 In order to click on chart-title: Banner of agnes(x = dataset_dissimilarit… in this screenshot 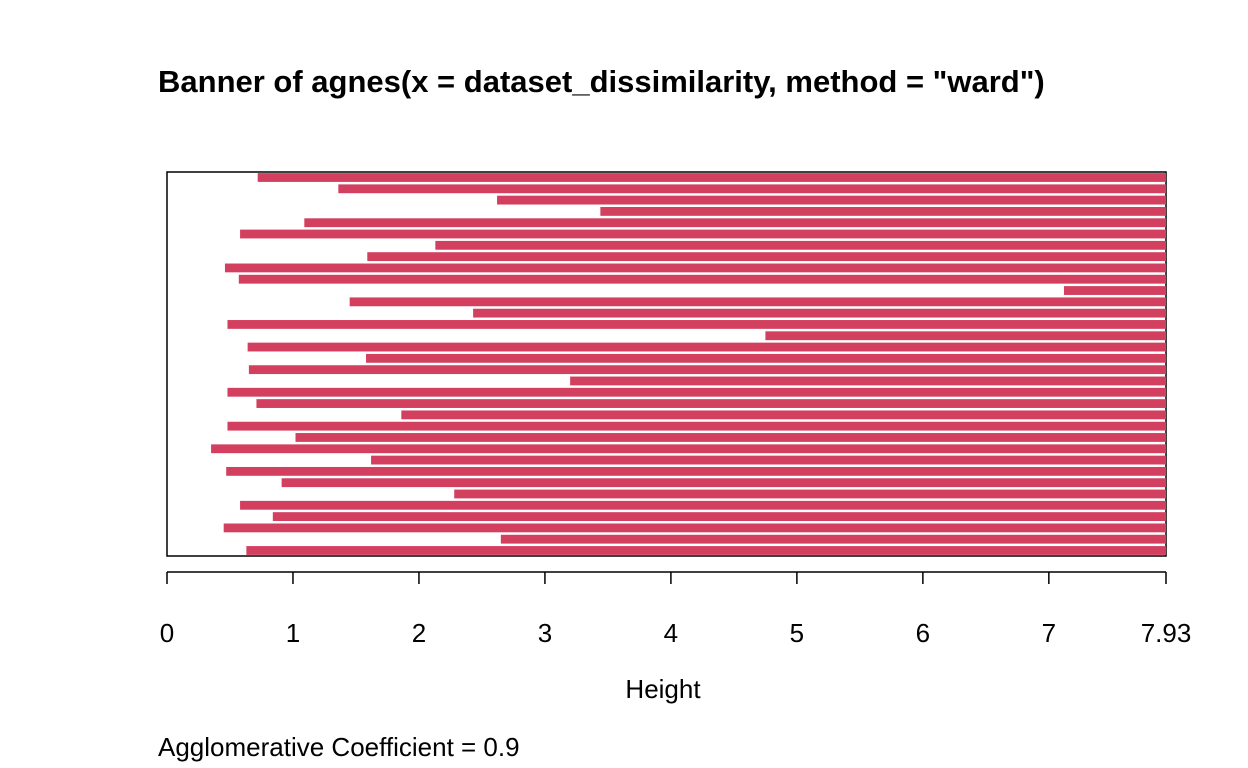, I will do `click(601, 81)`.